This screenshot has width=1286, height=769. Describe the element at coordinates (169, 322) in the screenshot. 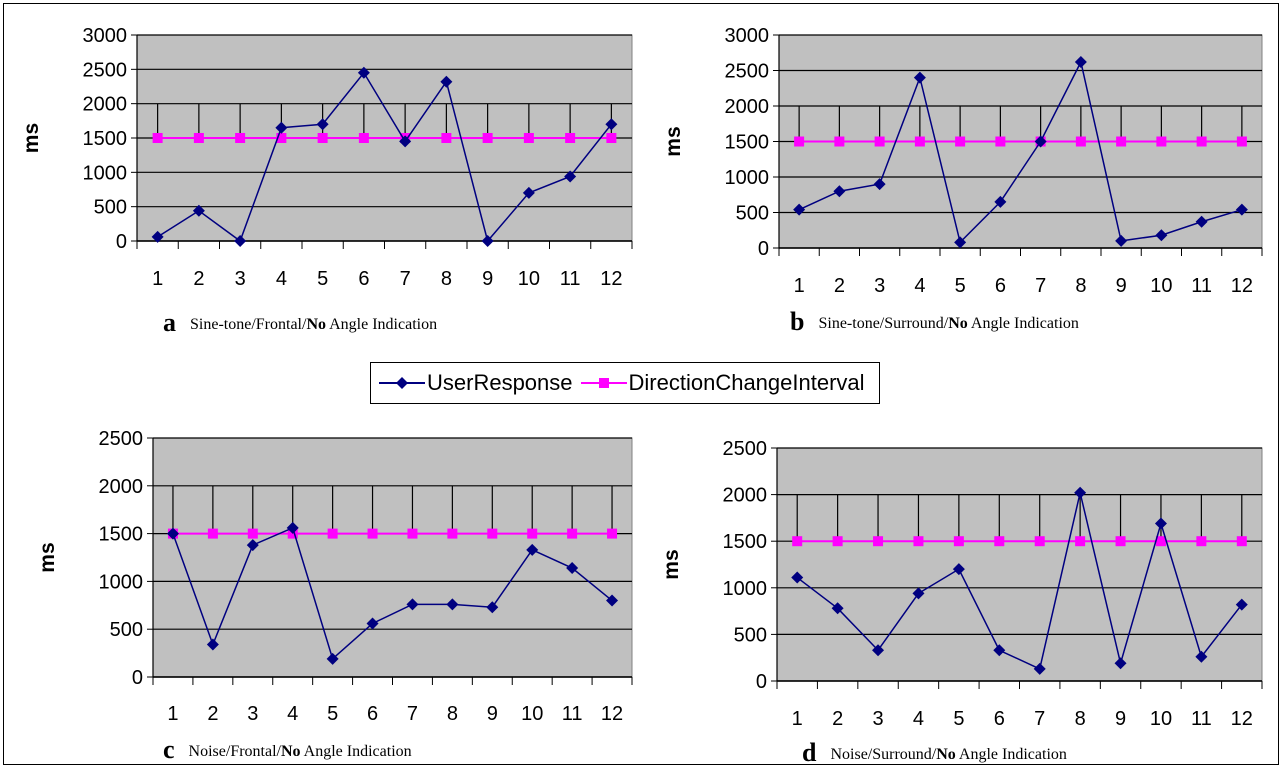

I see `panel-letter-a: a` at that location.